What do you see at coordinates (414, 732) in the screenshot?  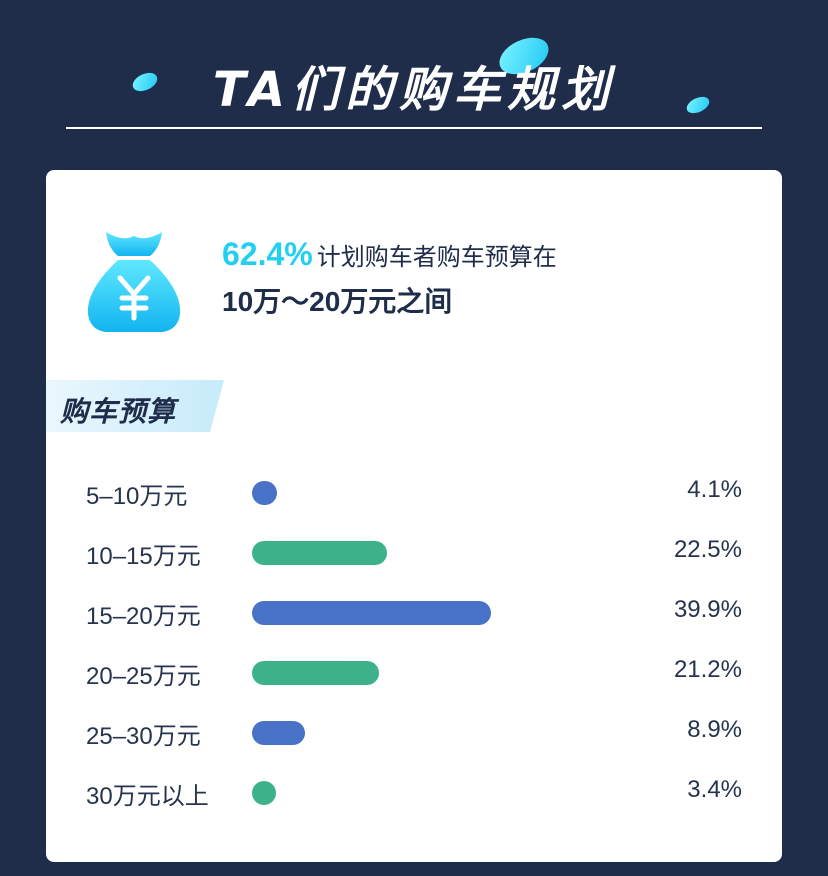 I see `bar-row: 25–30万元 8.9%` at bounding box center [414, 732].